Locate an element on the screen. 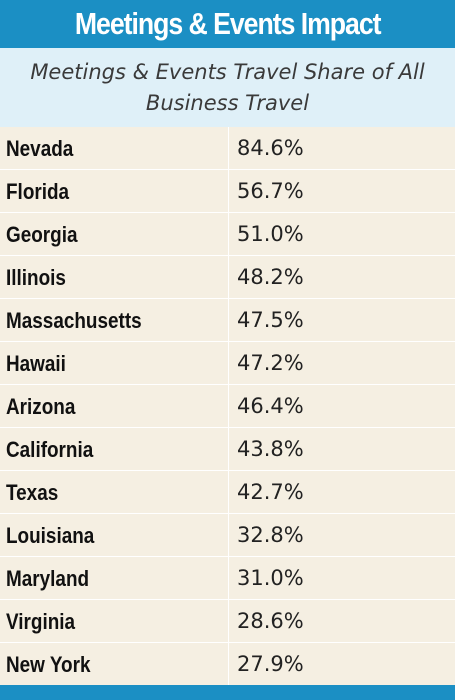 Image resolution: width=455 pixels, height=700 pixels. state-name: Massachusetts is located at coordinates (74, 320).